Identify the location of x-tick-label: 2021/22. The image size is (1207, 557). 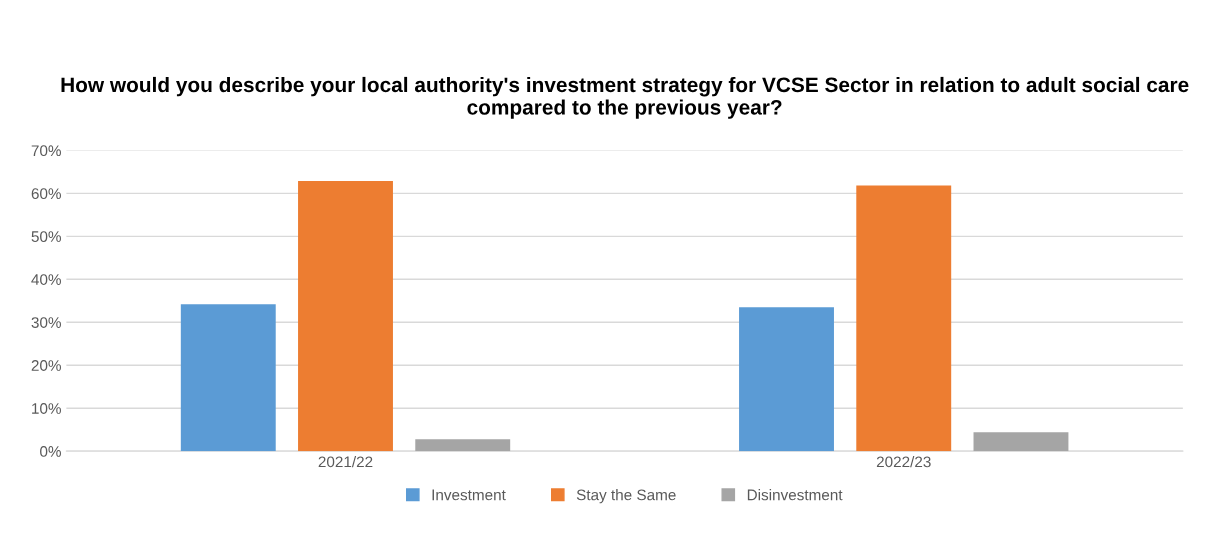
(345, 462).